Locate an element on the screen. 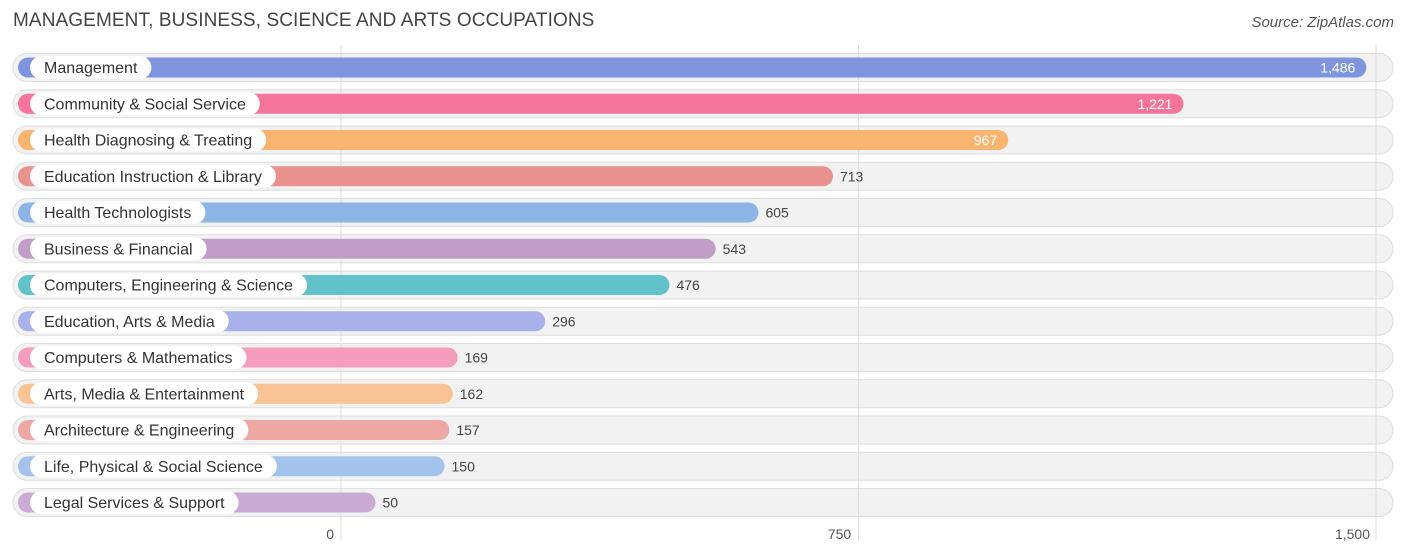  category-label: Community & Social Service is located at coordinates (145, 104).